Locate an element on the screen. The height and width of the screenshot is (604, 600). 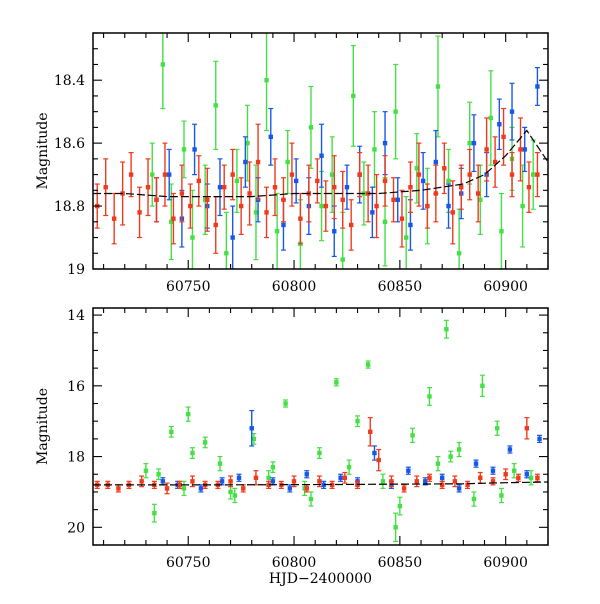
y-tick-label: 18.4 is located at coordinates (69, 81).